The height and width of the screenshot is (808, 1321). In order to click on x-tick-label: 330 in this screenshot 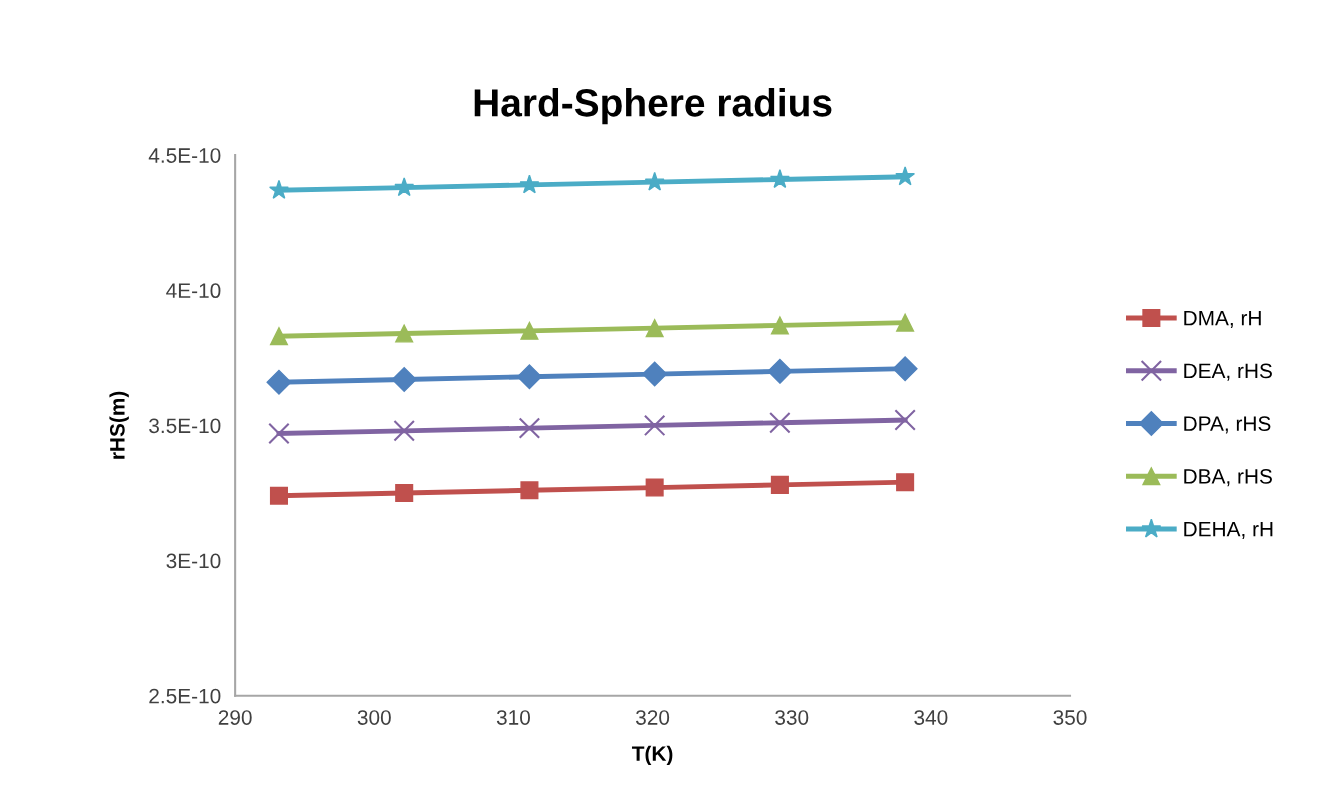, I will do `click(792, 717)`.